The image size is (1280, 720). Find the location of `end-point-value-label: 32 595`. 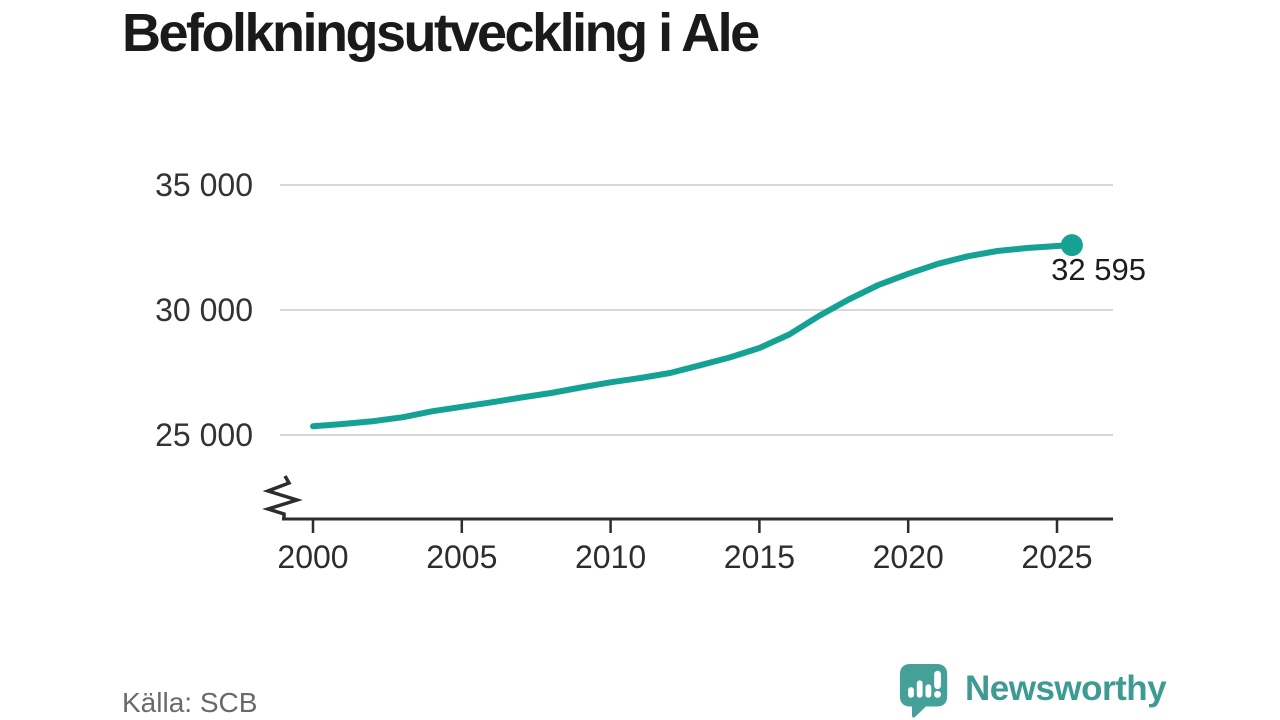

end-point-value-label: 32 595 is located at coordinates (1098, 269).